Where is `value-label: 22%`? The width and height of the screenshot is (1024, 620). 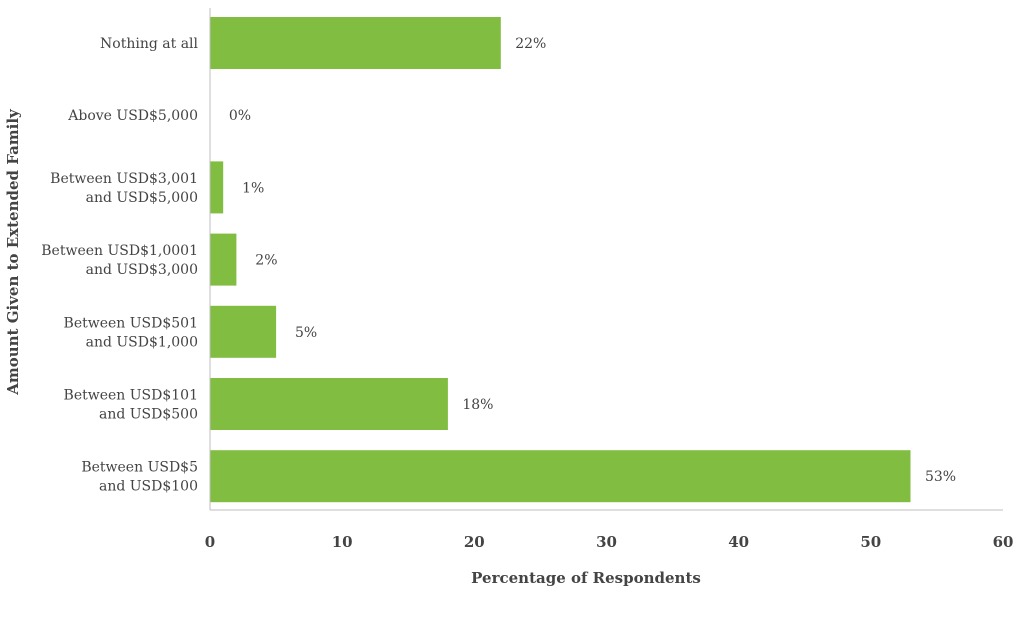
value-label: 22% is located at coordinates (530, 44).